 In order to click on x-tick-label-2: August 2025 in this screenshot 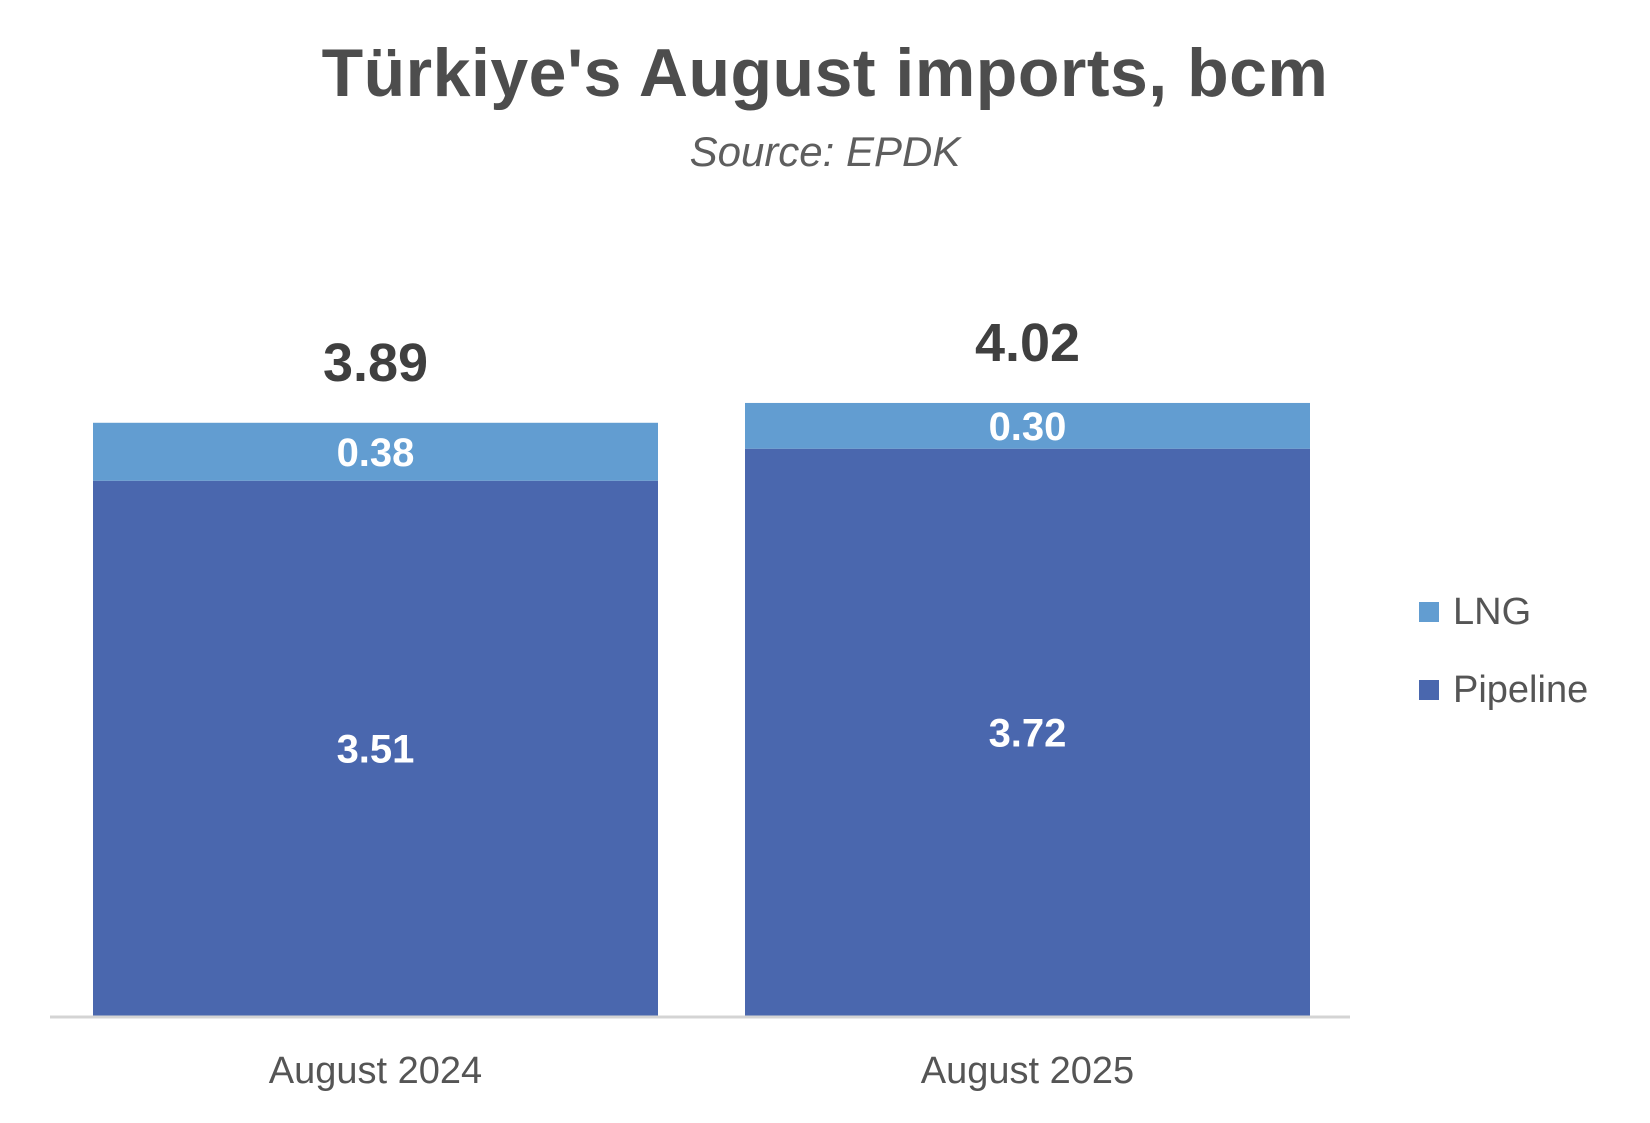, I will do `click(1027, 1071)`.